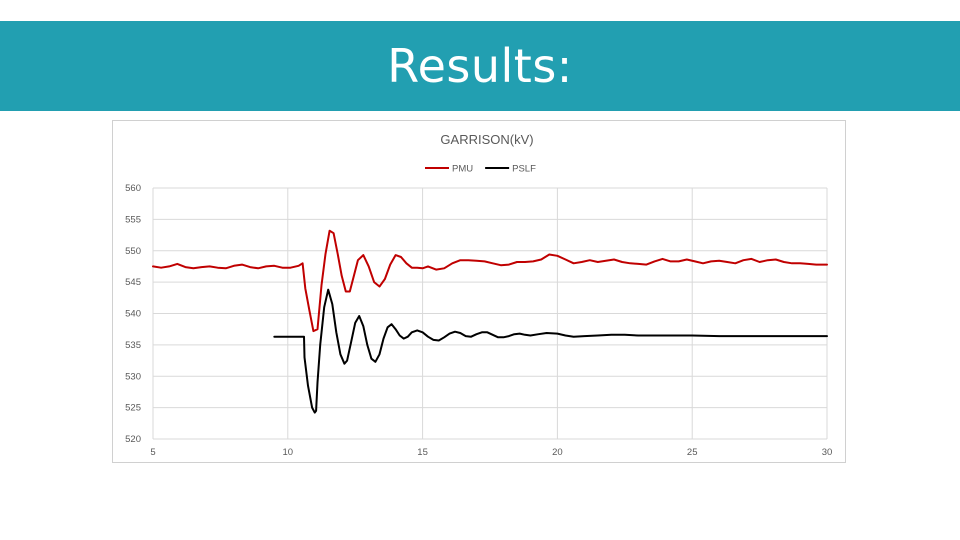  What do you see at coordinates (133, 188) in the screenshot?
I see `y-tick-label: 560` at bounding box center [133, 188].